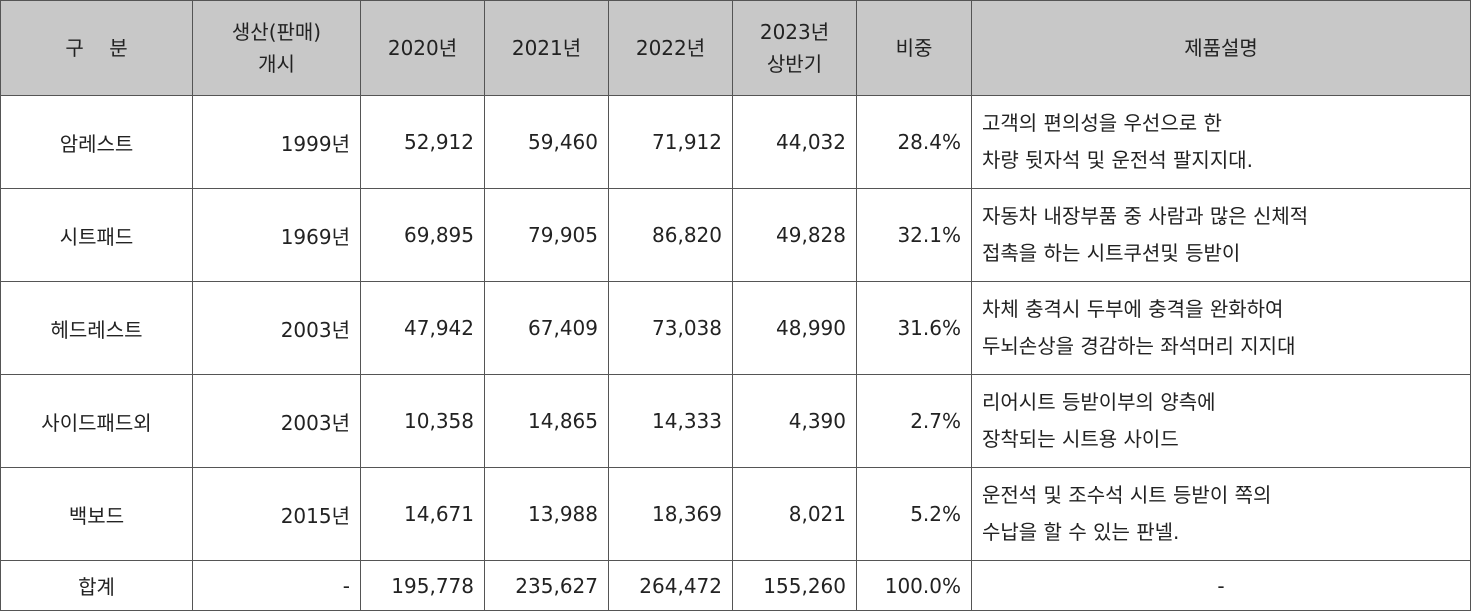 This screenshot has height=613, width=1471. I want to click on value-2022: 14,333, so click(670, 421).